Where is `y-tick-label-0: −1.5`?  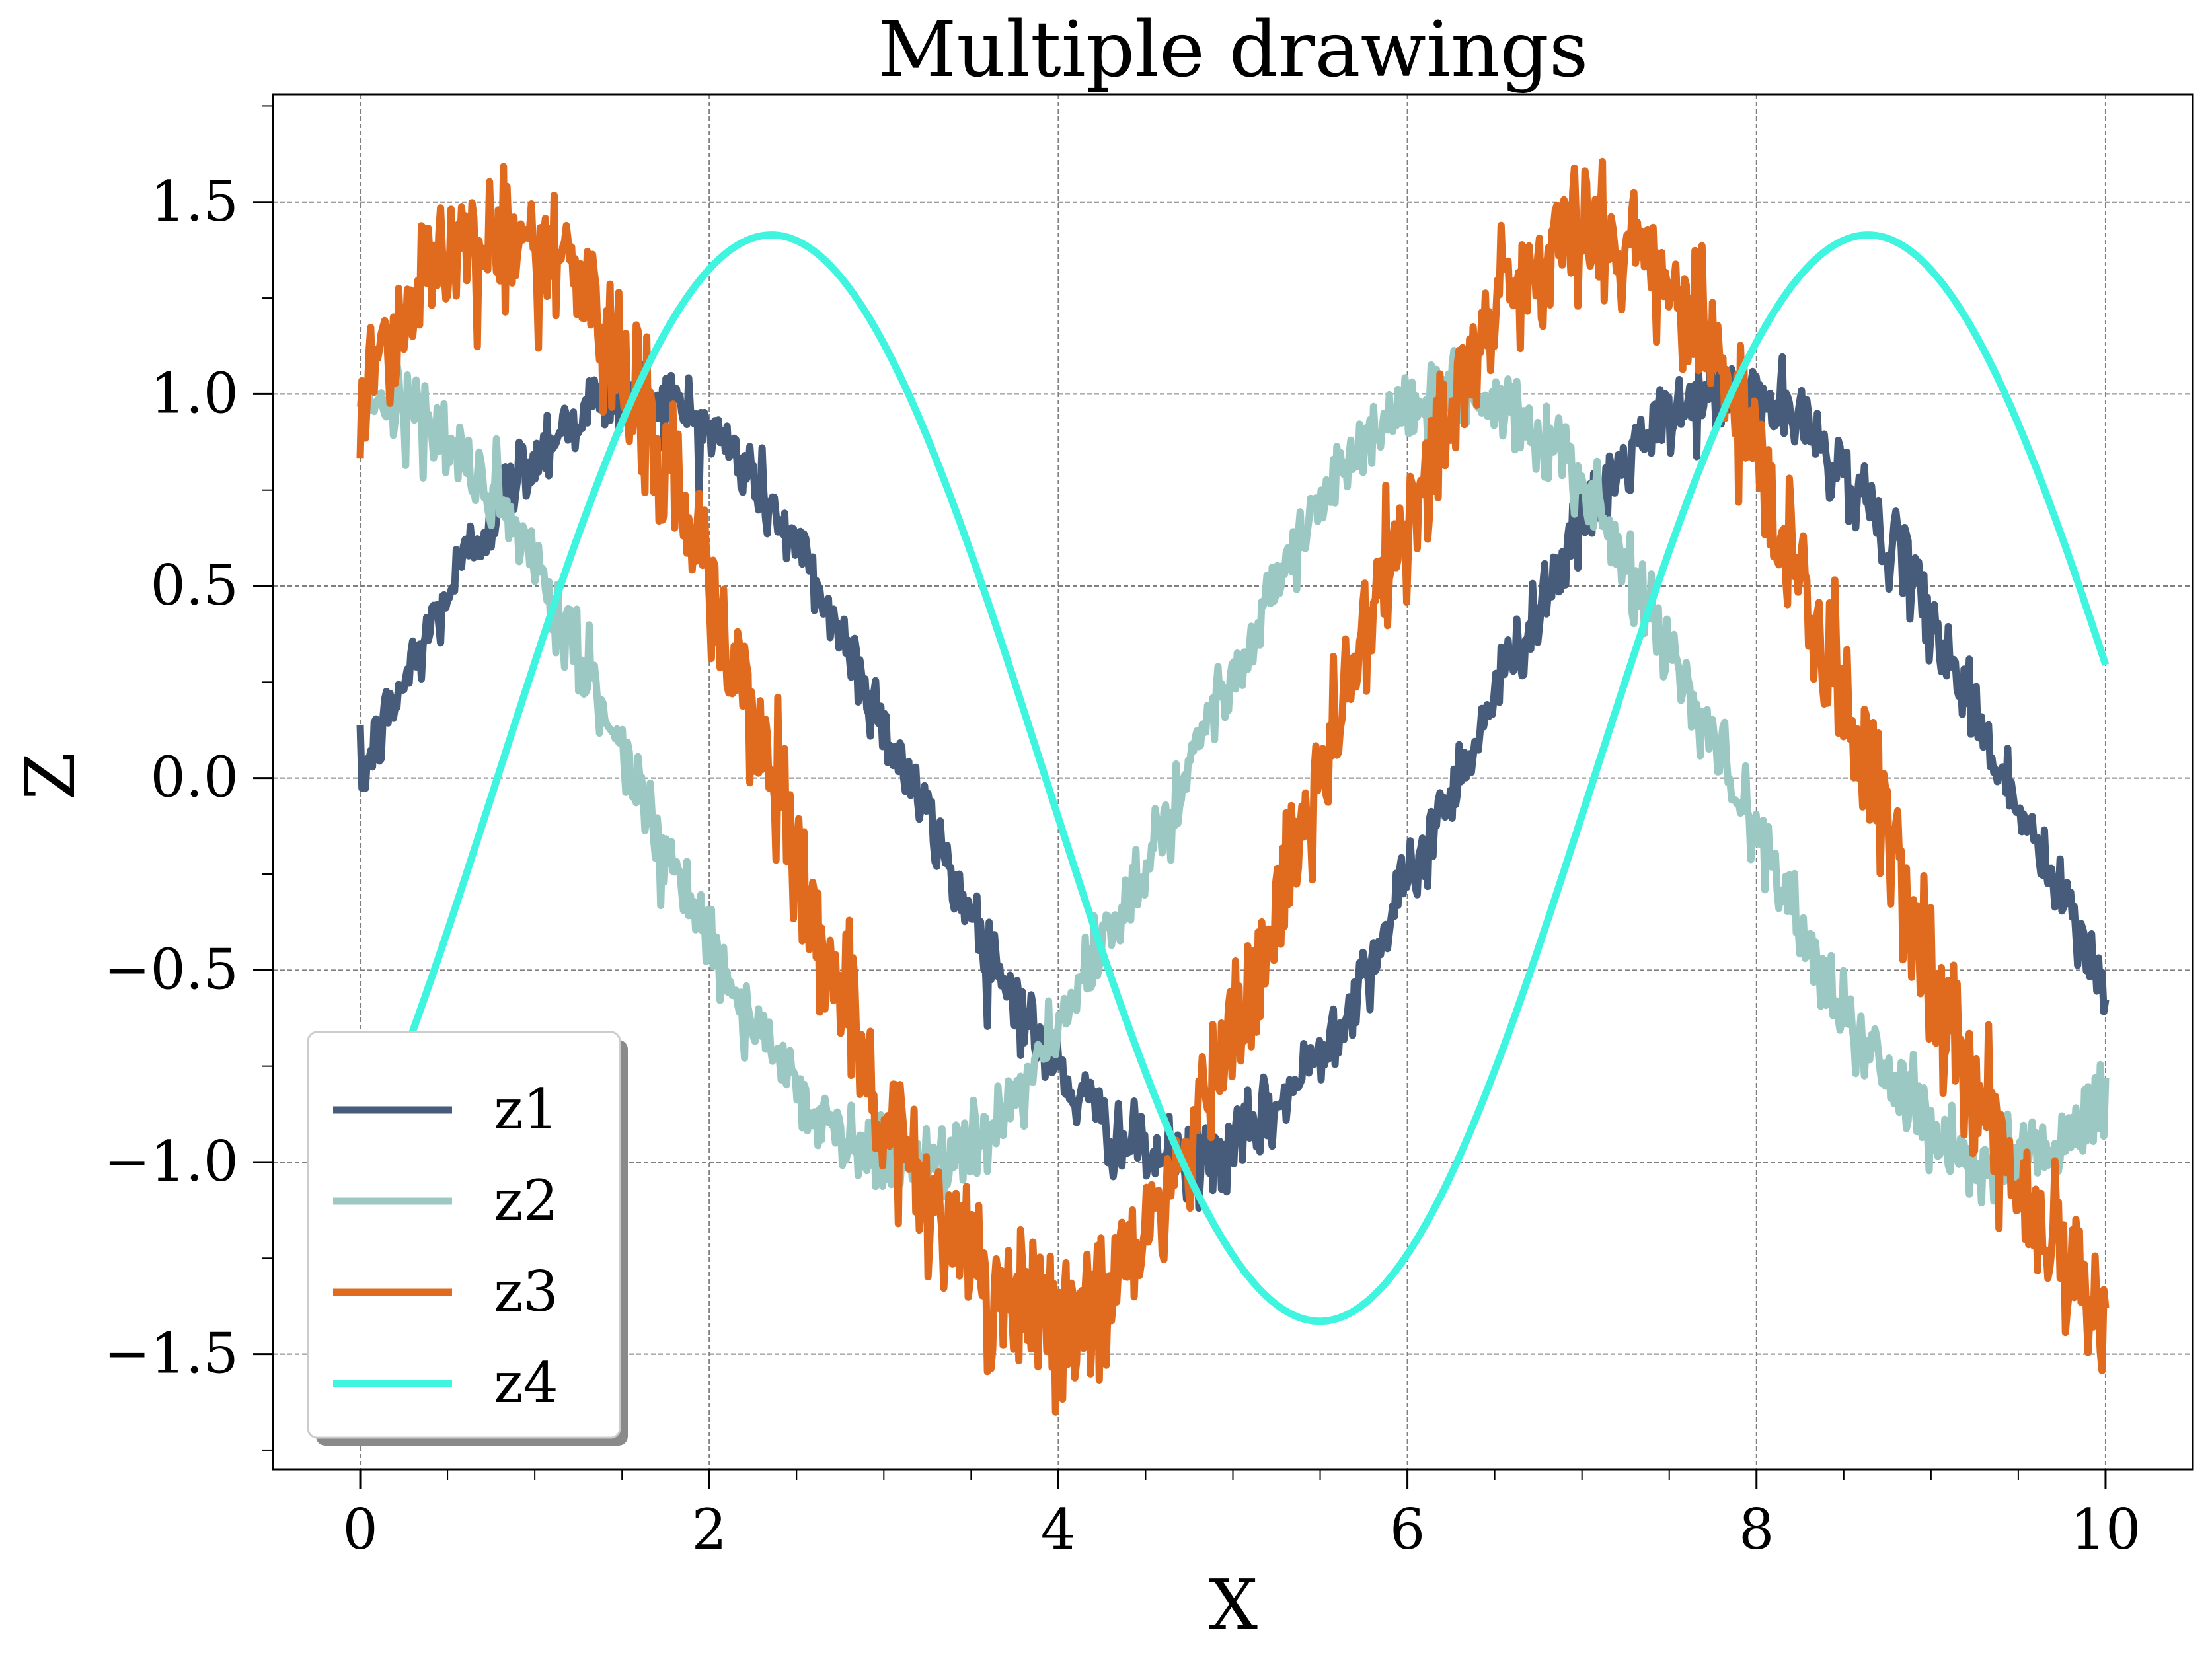
y-tick-label-0: −1.5 is located at coordinates (171, 1353).